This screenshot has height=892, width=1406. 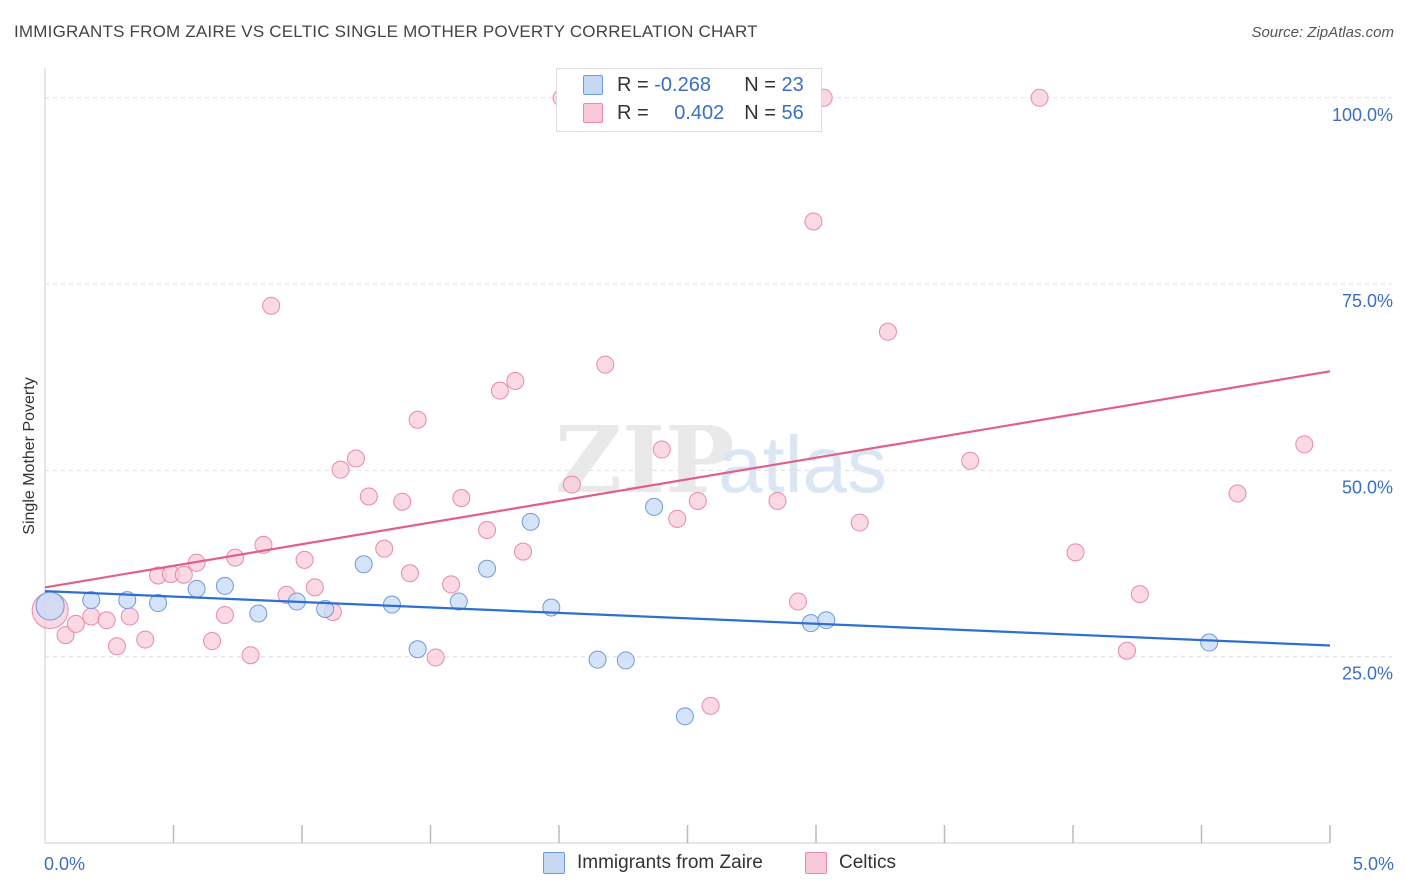 What do you see at coordinates (593, 85) in the screenshot?
I see `zaire-swatch` at bounding box center [593, 85].